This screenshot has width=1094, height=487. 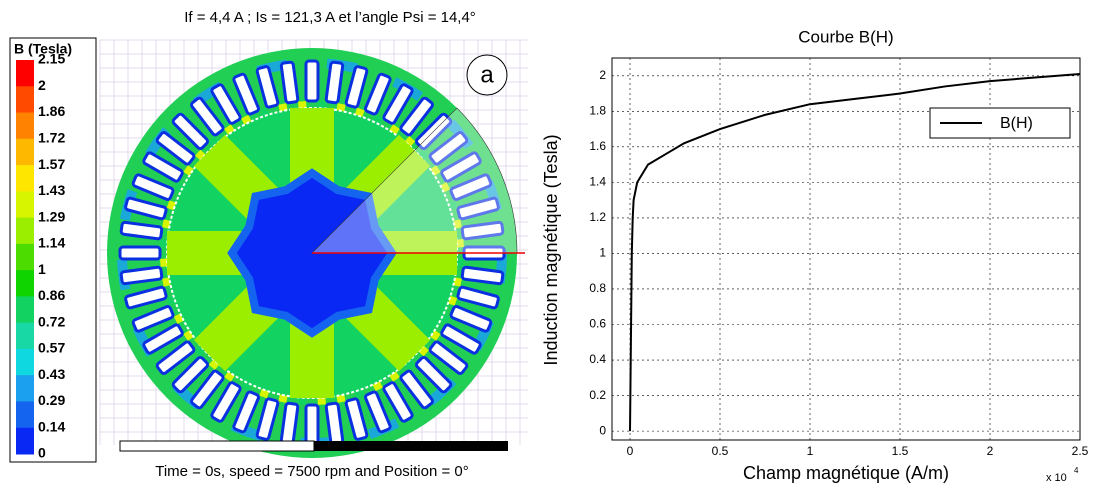 I want to click on colorbar-label: 0.29, so click(x=51, y=400).